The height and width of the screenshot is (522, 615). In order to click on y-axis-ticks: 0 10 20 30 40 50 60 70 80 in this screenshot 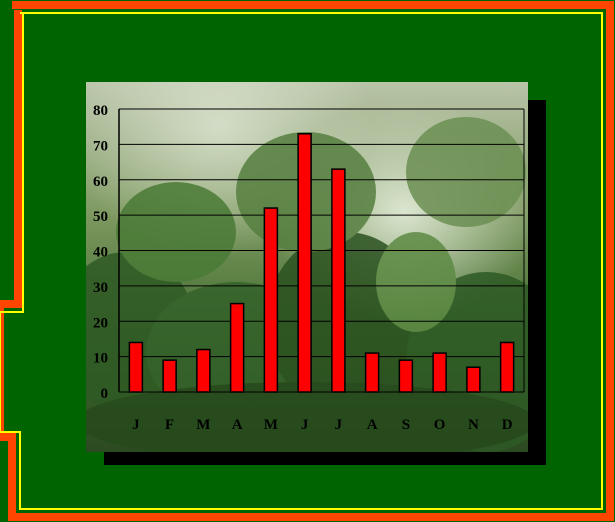, I will do `click(100, 252)`.